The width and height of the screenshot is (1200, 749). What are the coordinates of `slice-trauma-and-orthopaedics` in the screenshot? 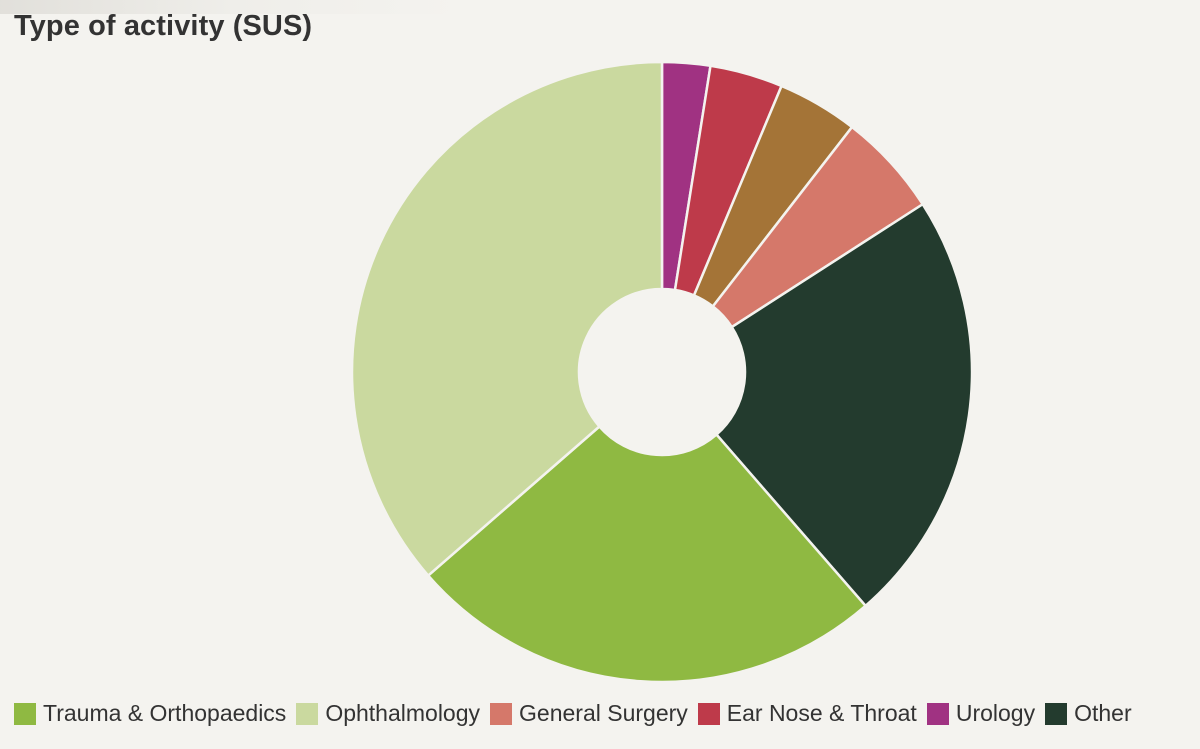 It's located at (646, 554).